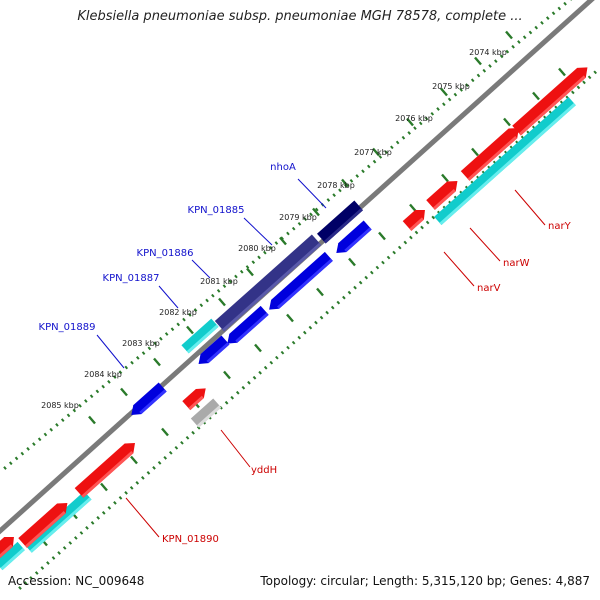 The image size is (600, 600). What do you see at coordinates (110, 351) in the screenshot?
I see `KPN_01889-leader` at bounding box center [110, 351].